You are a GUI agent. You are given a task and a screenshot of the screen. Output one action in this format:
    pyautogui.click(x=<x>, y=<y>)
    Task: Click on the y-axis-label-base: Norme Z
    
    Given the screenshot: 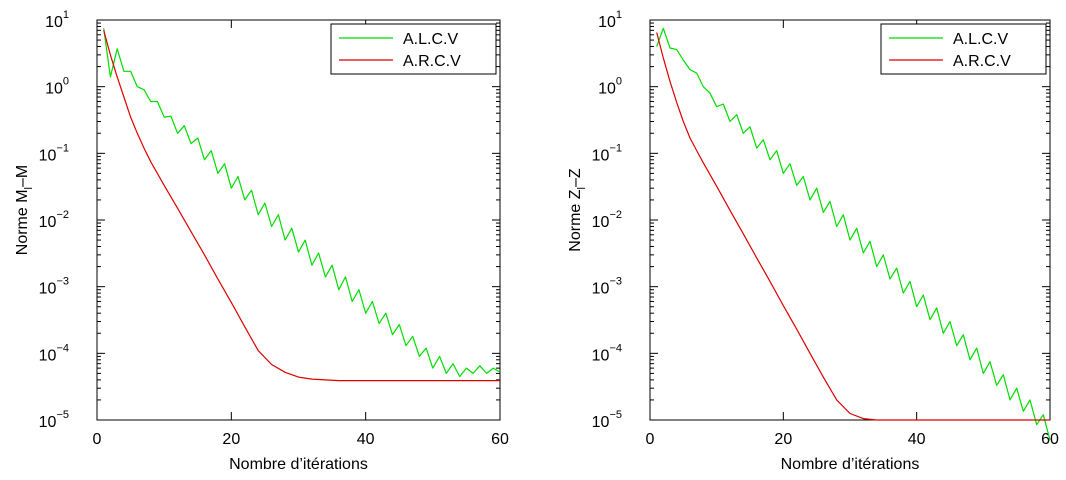 What is the action you would take?
    pyautogui.click(x=575, y=220)
    